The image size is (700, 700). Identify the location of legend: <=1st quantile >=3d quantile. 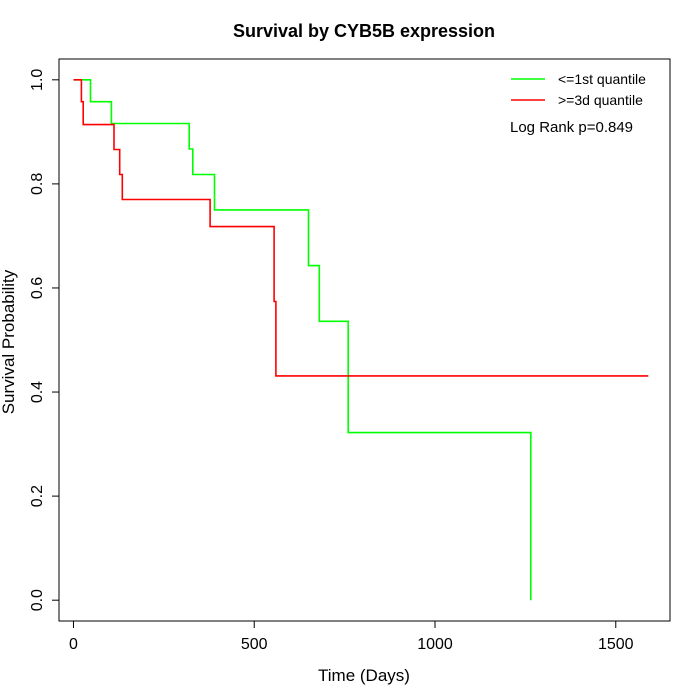
(578, 89).